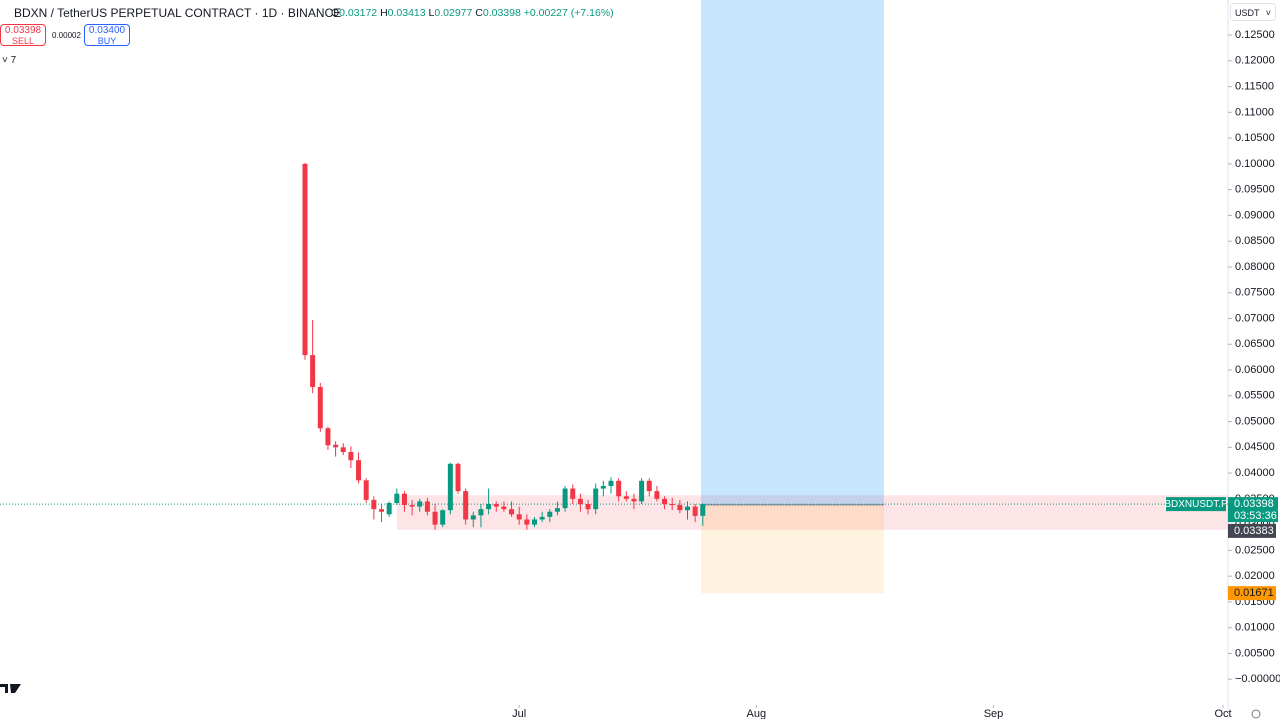  What do you see at coordinates (1255, 653) in the screenshot?
I see `y-tick-label: 0.00500` at bounding box center [1255, 653].